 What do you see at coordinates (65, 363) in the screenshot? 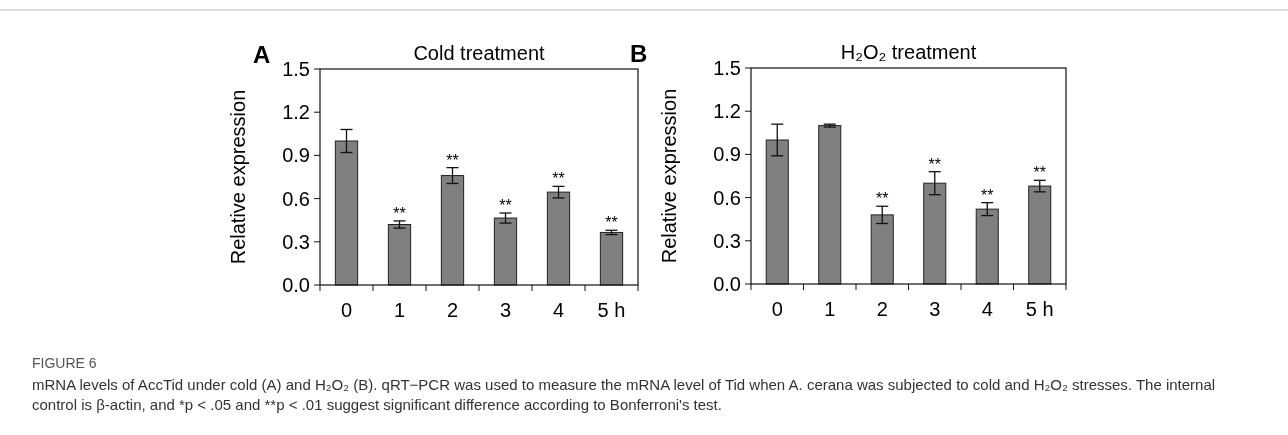
I see `text: FIGURE 6` at bounding box center [65, 363].